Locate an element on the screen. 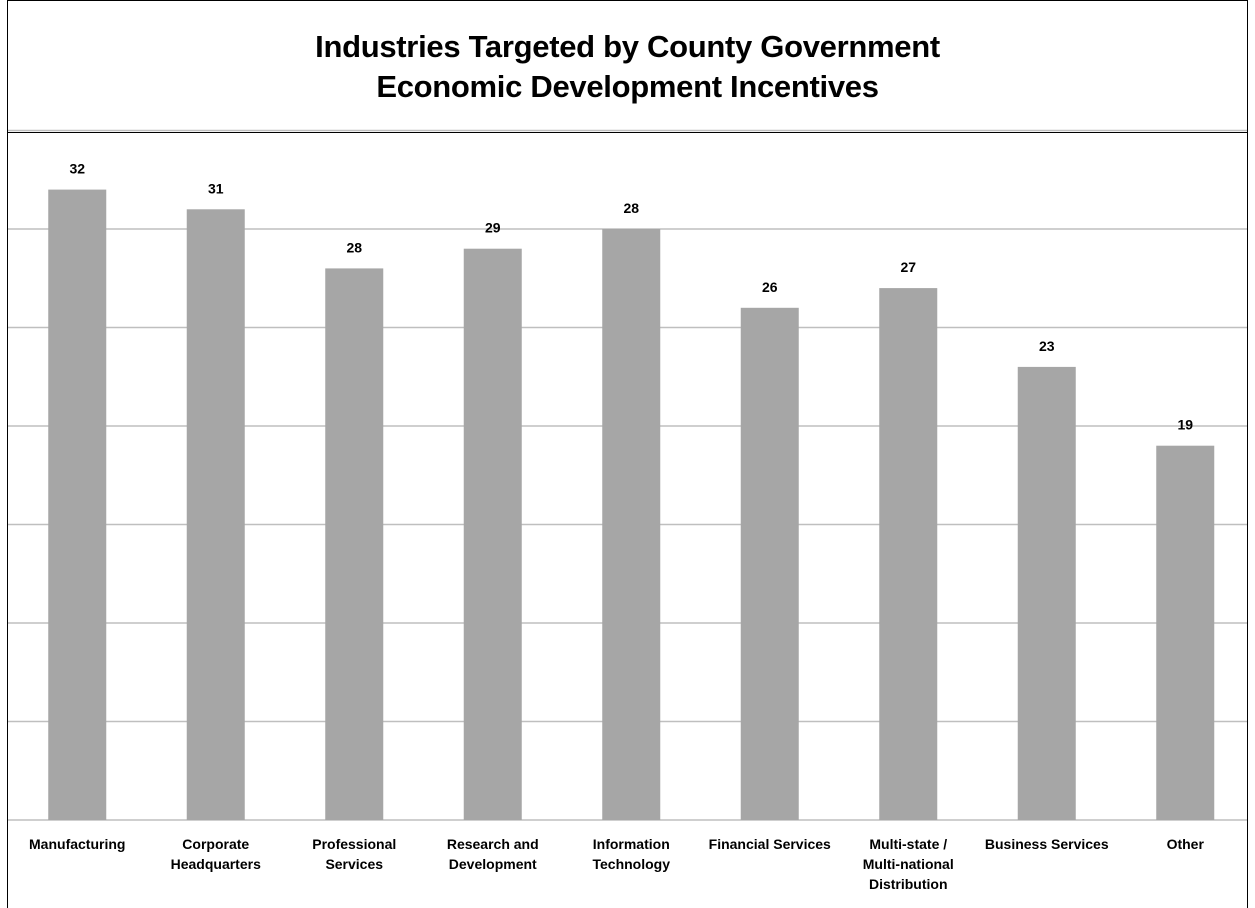 The width and height of the screenshot is (1255, 908). x-tick-label-7: Multi-state / is located at coordinates (908, 844).